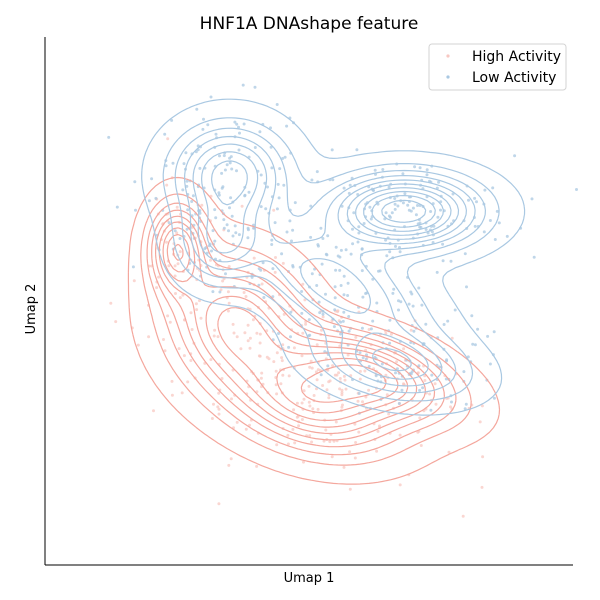 The height and width of the screenshot is (600, 600). I want to click on x-axis-label: Umap 1, so click(309, 578).